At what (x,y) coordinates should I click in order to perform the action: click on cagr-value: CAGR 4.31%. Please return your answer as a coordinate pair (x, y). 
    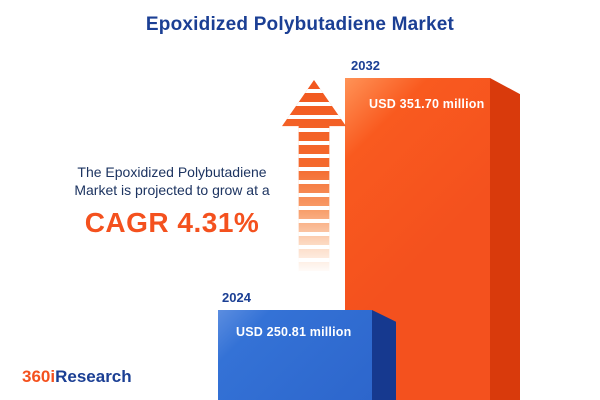
    Looking at the image, I should click on (172, 222).